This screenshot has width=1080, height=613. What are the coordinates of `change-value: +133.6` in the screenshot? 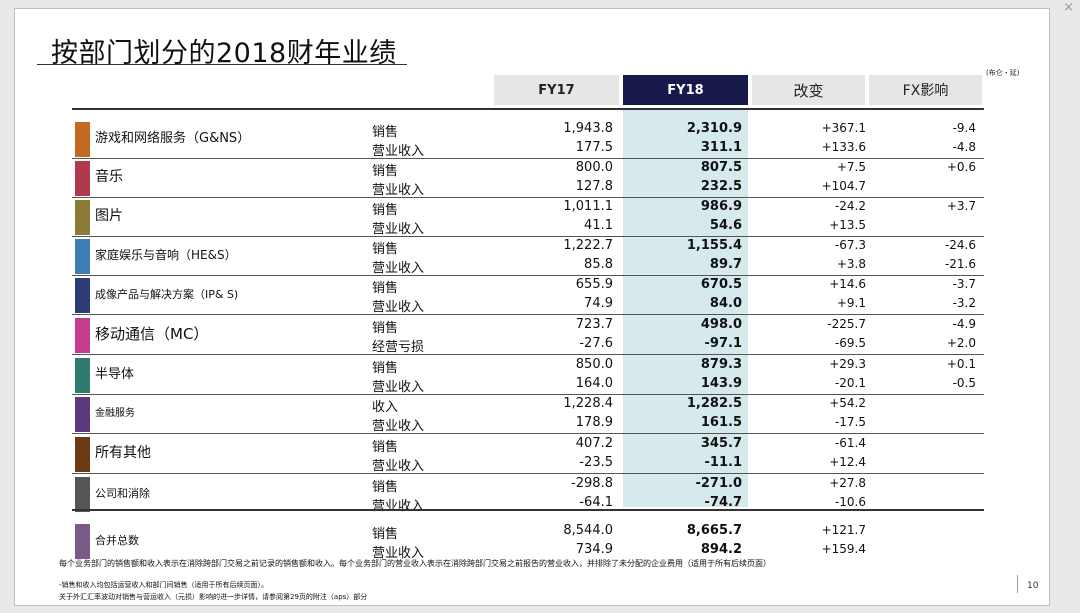 It's located at (843, 147).